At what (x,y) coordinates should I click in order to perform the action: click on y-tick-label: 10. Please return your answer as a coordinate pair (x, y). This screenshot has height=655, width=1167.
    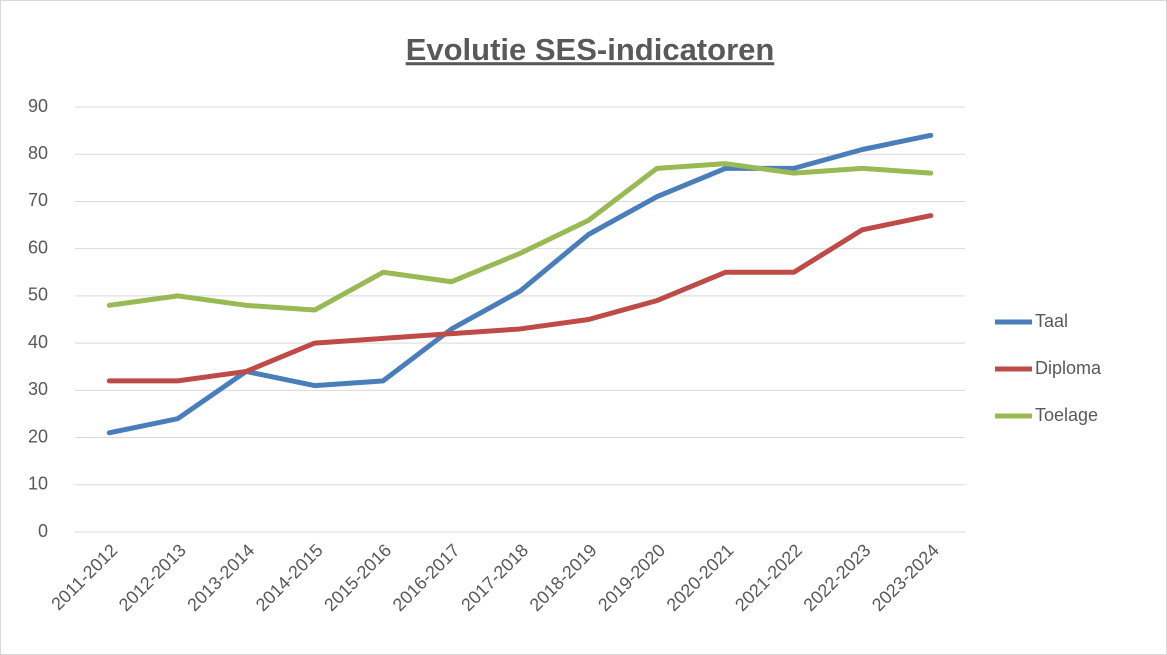
    Looking at the image, I should click on (38, 484).